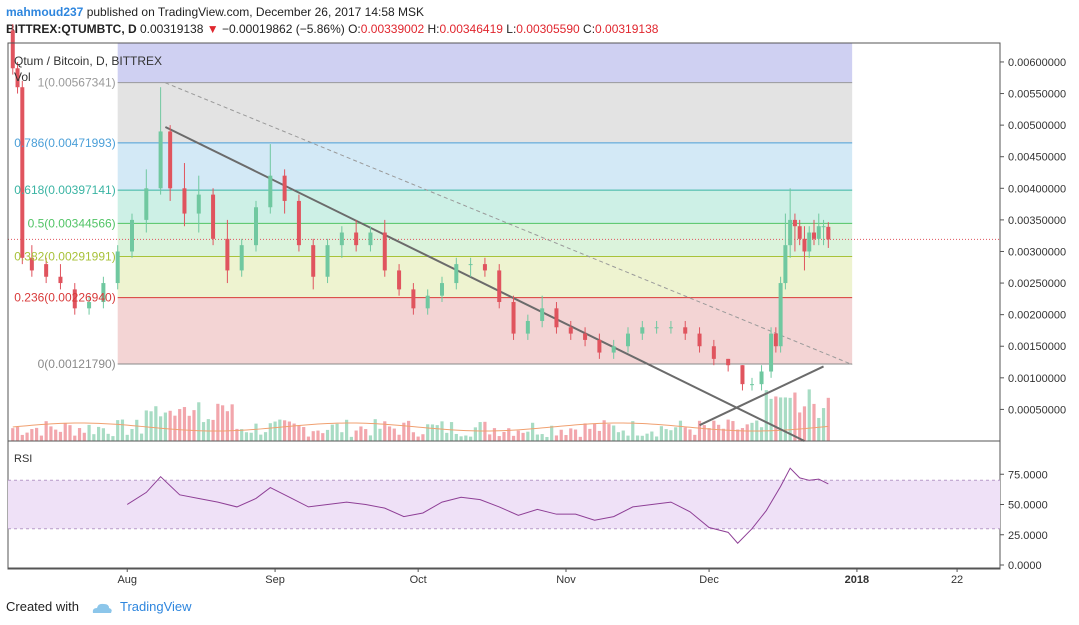  Describe the element at coordinates (71, 29) in the screenshot. I see `symbol-label: BITTREX:QTUMBTC, D` at that location.